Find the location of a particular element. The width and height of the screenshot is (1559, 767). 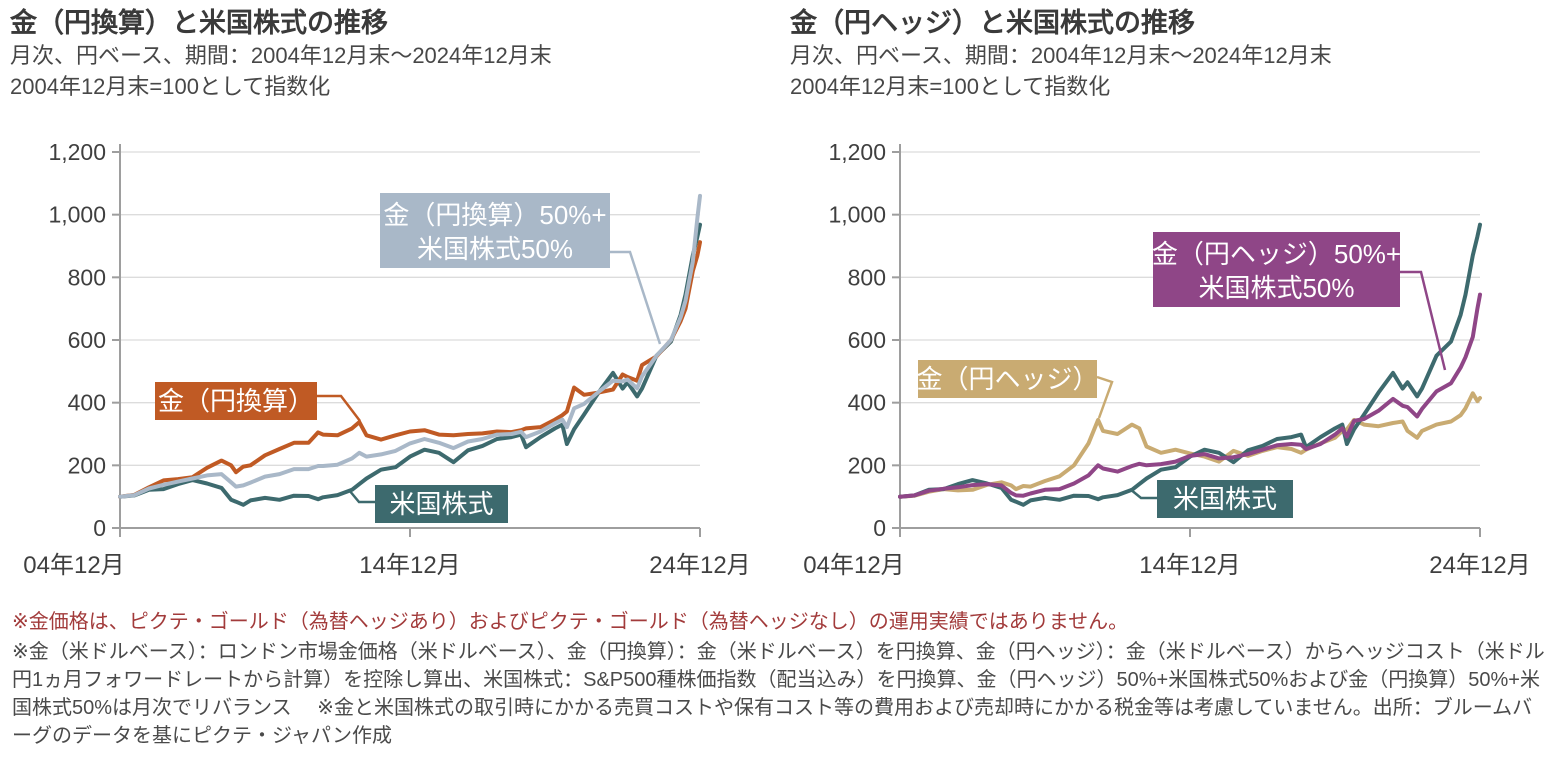

series-label-box: 金（円換算） is located at coordinates (258, 402).